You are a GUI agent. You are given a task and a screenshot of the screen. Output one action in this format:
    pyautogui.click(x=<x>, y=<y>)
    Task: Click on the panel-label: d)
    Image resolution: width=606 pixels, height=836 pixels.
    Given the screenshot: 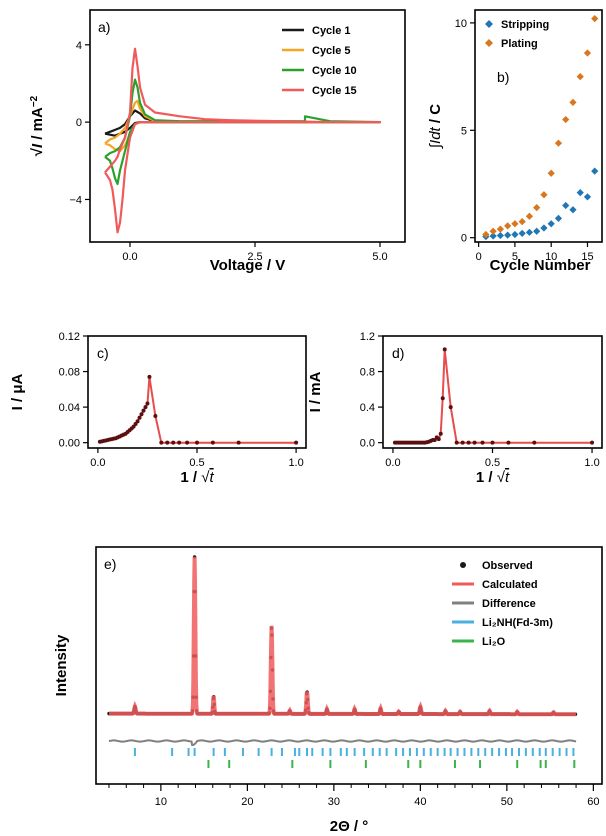 What is the action you would take?
    pyautogui.click(x=398, y=353)
    